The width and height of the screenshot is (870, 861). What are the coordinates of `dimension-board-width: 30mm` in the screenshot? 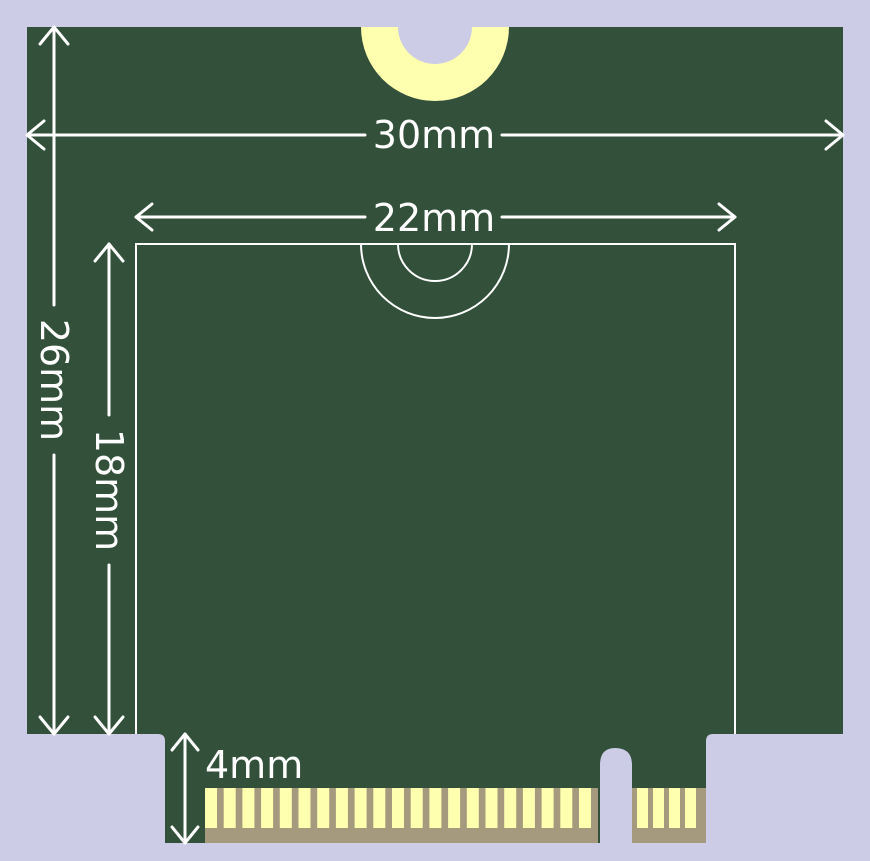 It's located at (435, 135).